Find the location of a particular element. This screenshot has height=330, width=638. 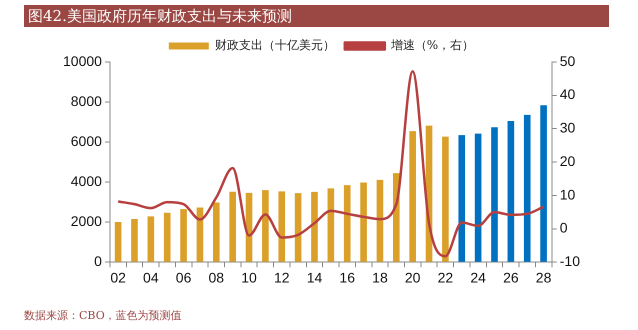

x-tick-label: 04 is located at coordinates (151, 277).